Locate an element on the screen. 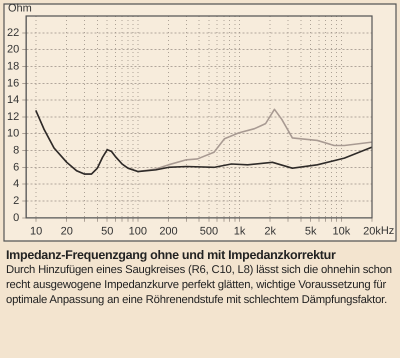 The width and height of the screenshot is (400, 358). y-tick-label: 0 is located at coordinates (16, 218).